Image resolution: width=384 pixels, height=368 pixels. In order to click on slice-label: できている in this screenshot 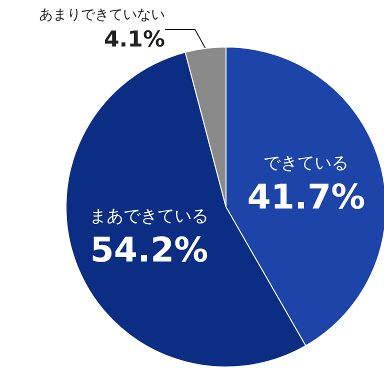, I will do `click(306, 164)`.